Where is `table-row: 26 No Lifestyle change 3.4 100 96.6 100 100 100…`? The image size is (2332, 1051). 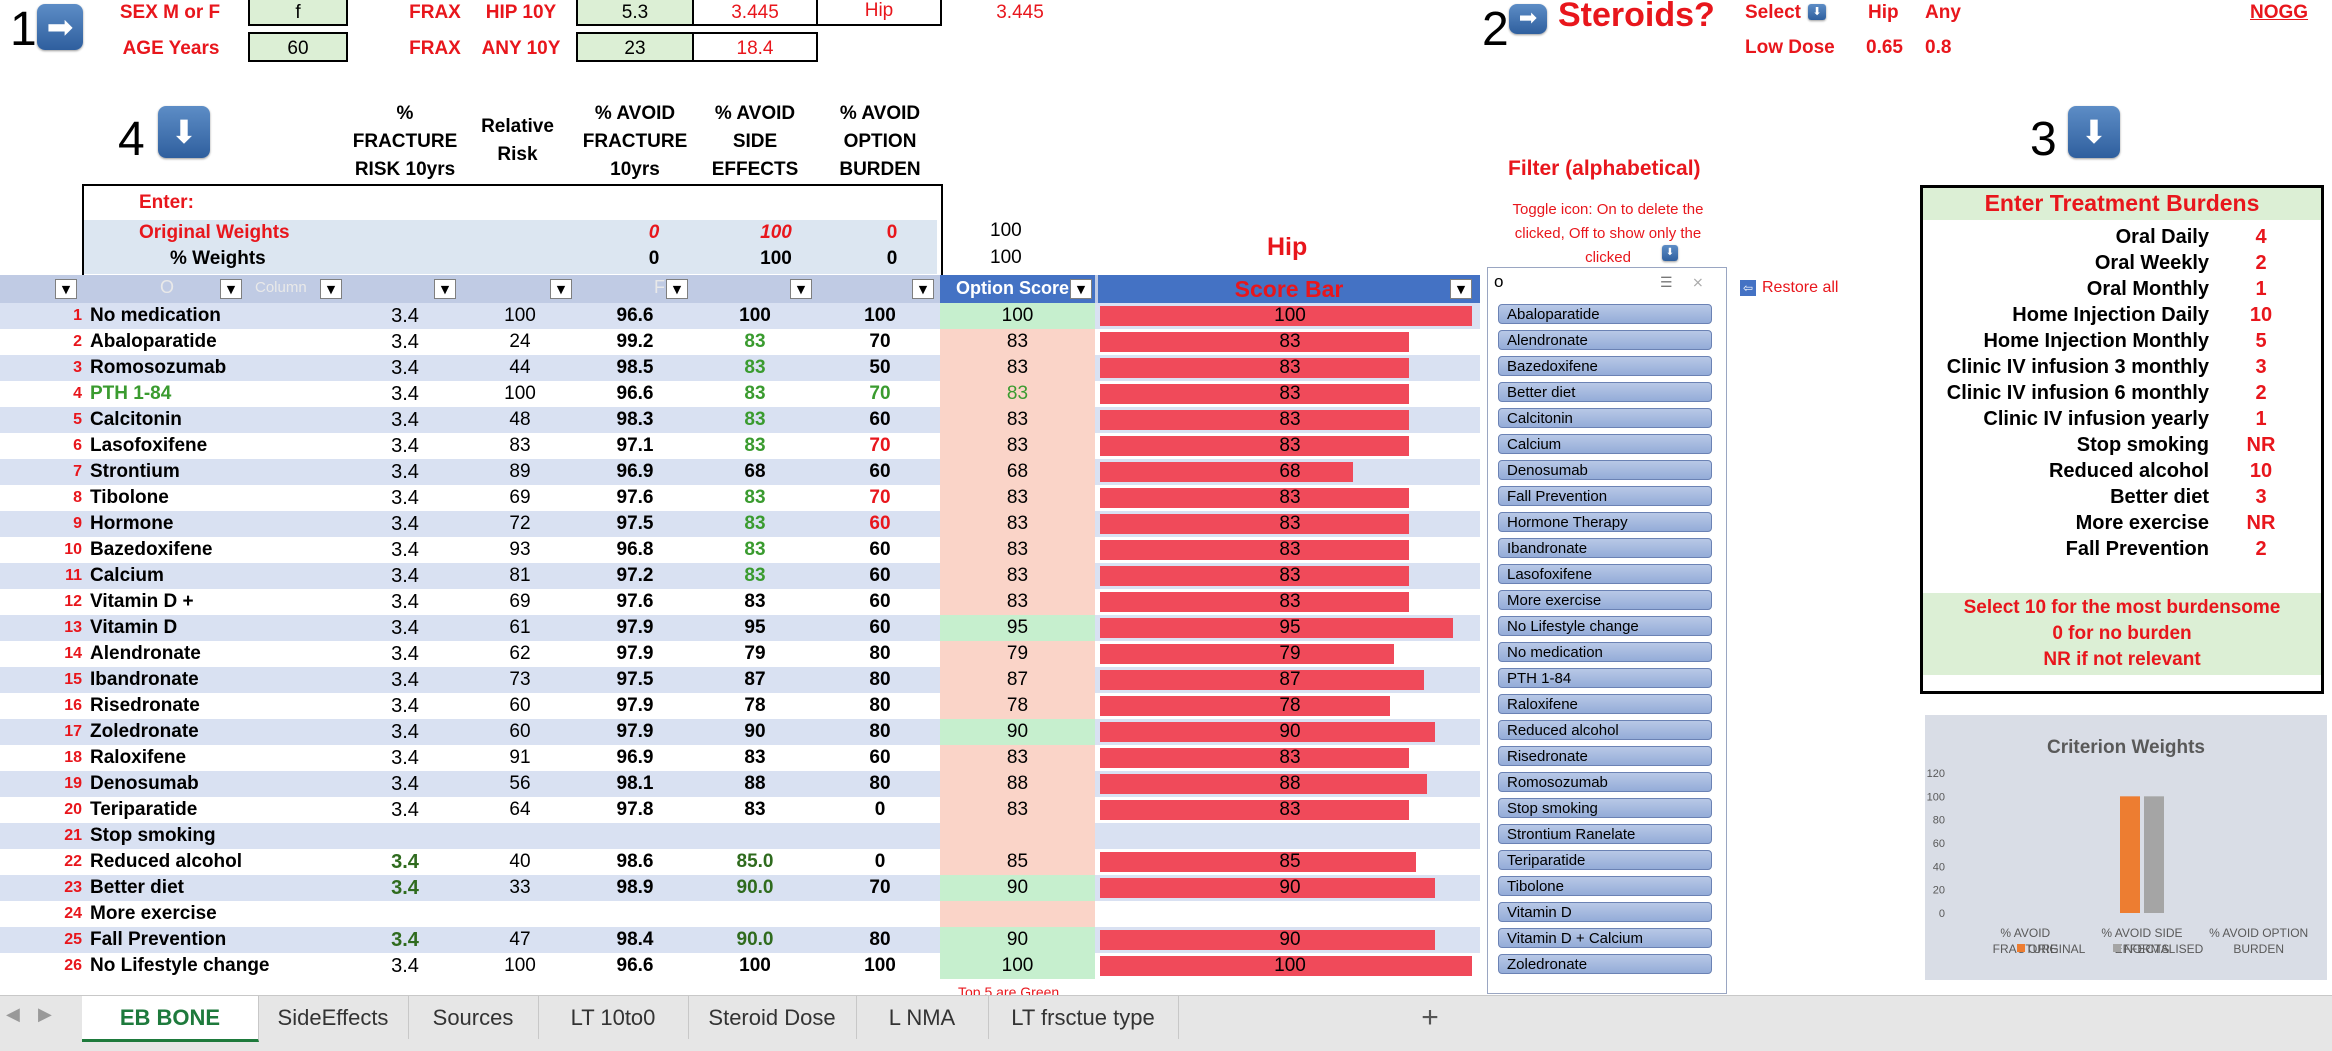 table-row: 26 No Lifestyle change 3.4 100 96.6 100 100 100… is located at coordinates (740, 966).